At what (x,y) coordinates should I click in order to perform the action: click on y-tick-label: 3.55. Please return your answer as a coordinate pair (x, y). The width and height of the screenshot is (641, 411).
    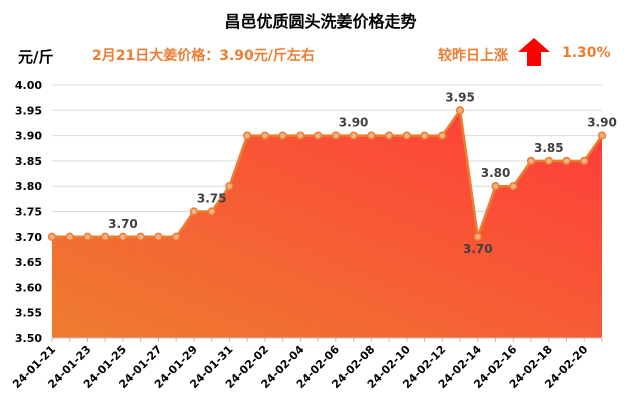
    Looking at the image, I should click on (28, 313).